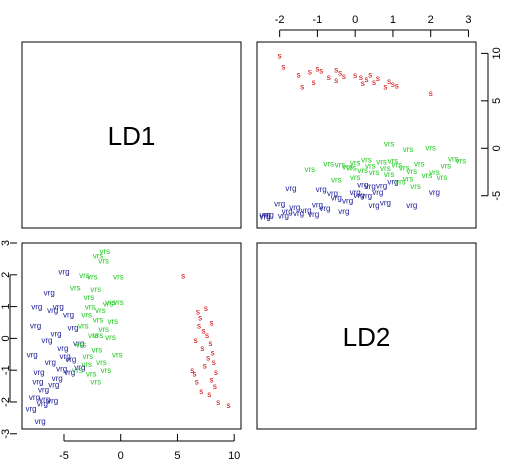  What do you see at coordinates (6, 370) in the screenshot?
I see `tick-label-left: -1` at bounding box center [6, 370].